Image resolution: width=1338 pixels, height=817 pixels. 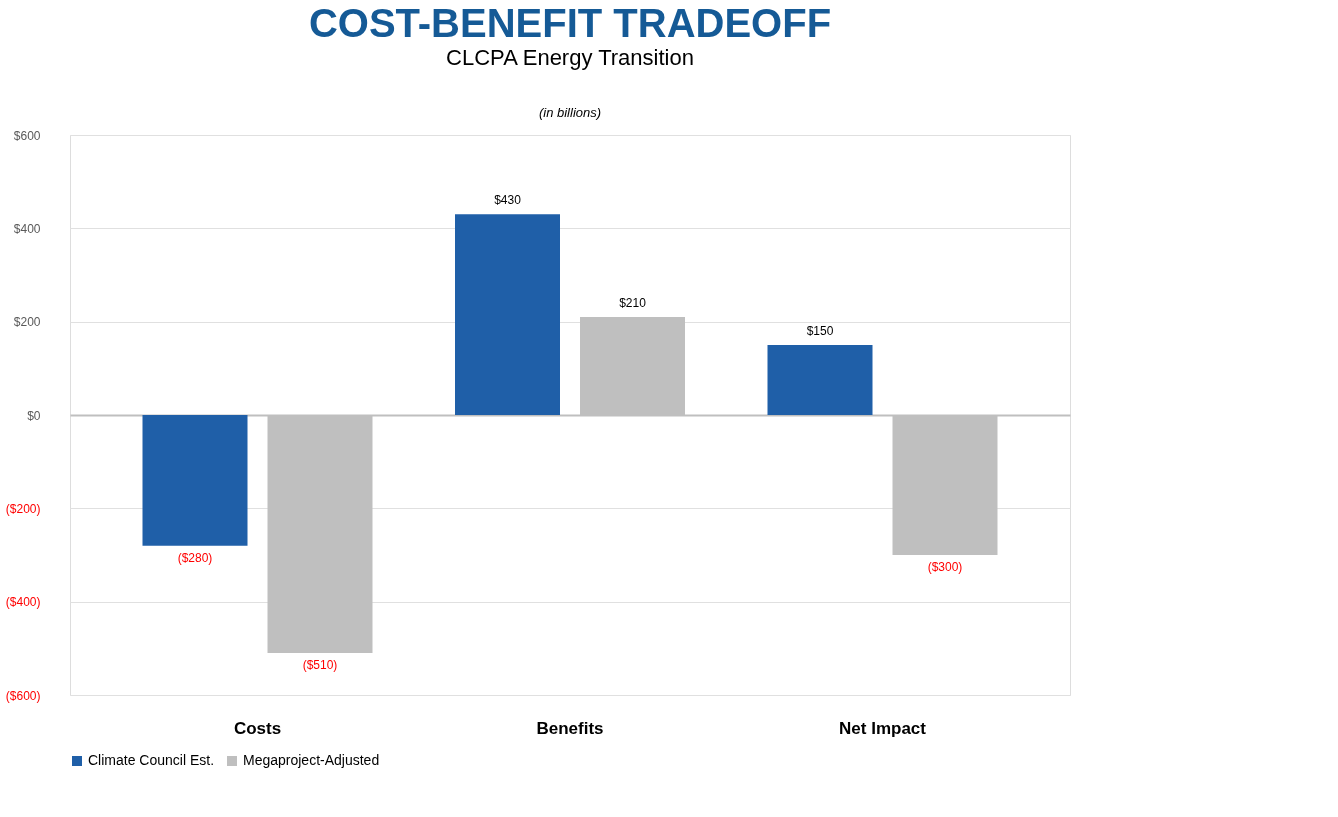 What do you see at coordinates (570, 57) in the screenshot?
I see `chart-subtitle: CLCPA Energy Transition` at bounding box center [570, 57].